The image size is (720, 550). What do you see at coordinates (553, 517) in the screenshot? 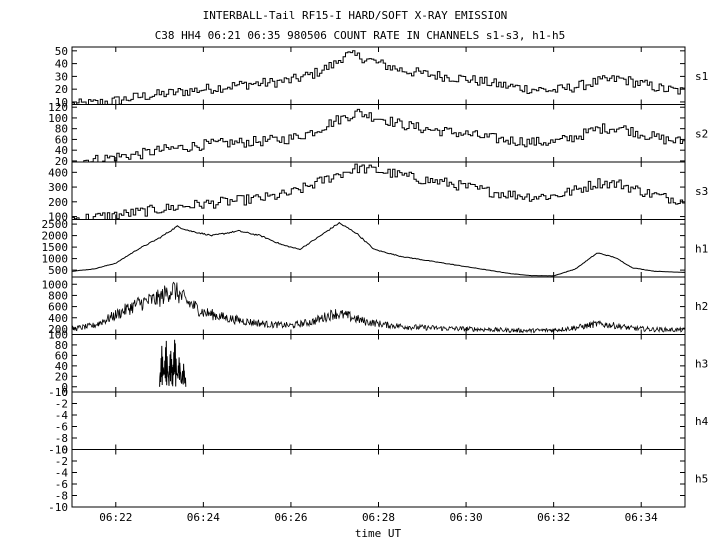
I see `x-tick-label: 06:32` at bounding box center [553, 517].